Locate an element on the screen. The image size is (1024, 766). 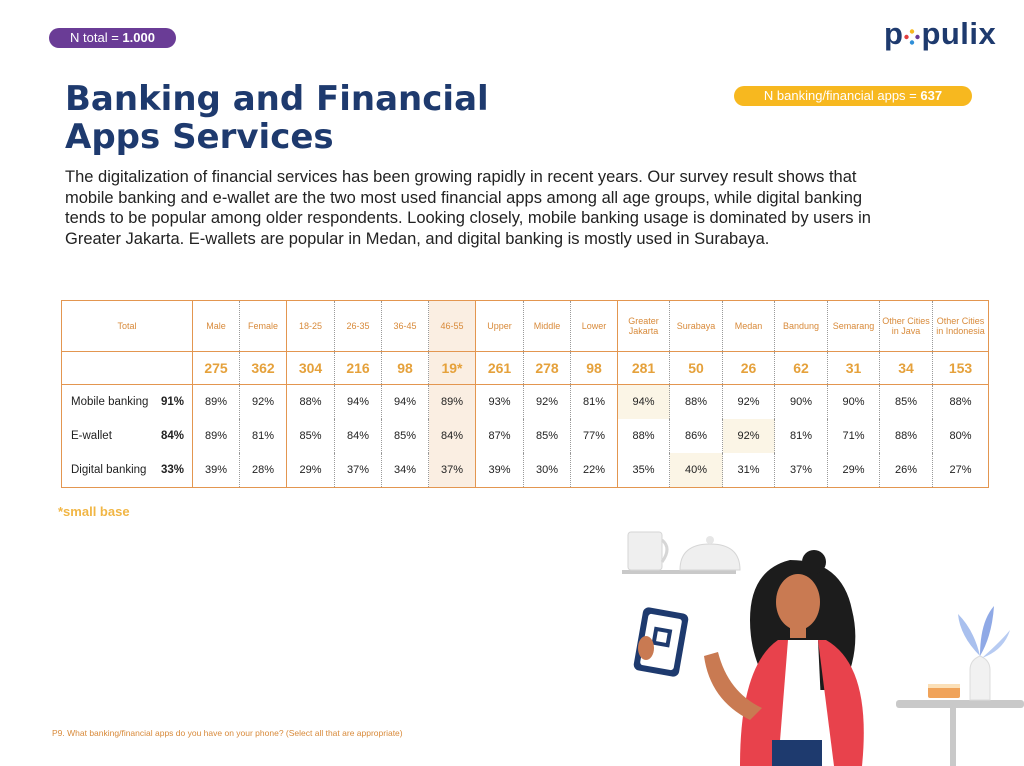
page-title: Banking and Financial Apps Services is located at coordinates (277, 118).